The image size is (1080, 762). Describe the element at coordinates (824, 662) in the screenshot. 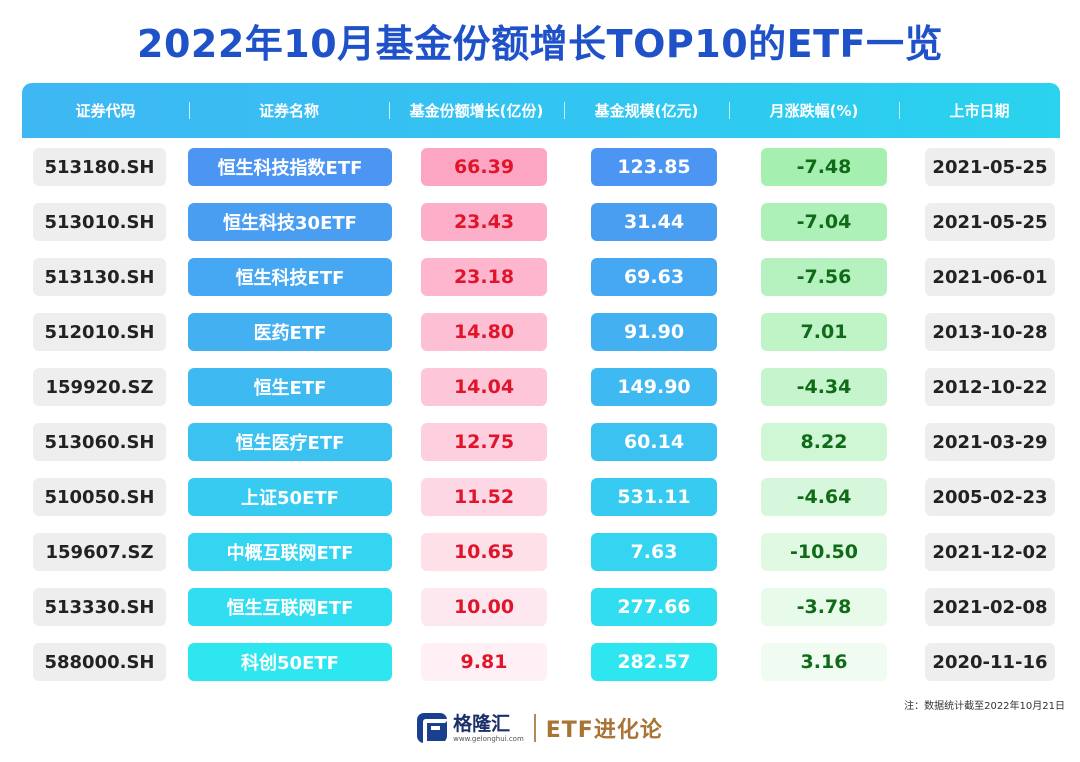

I see `change-cell: 3.16` at that location.